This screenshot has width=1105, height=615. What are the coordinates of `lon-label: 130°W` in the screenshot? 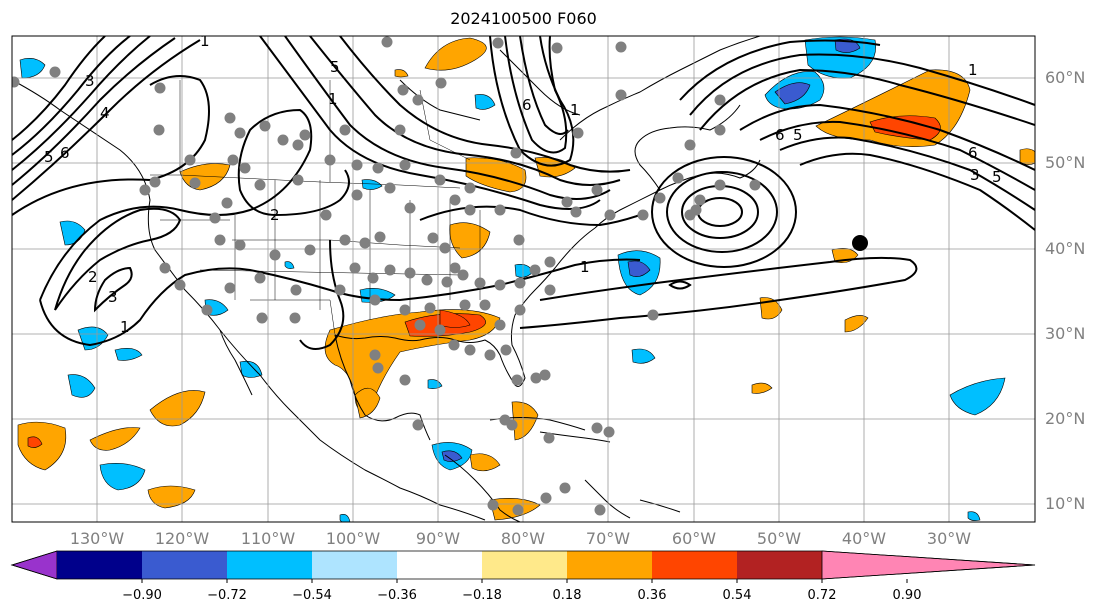 It's located at (97, 538).